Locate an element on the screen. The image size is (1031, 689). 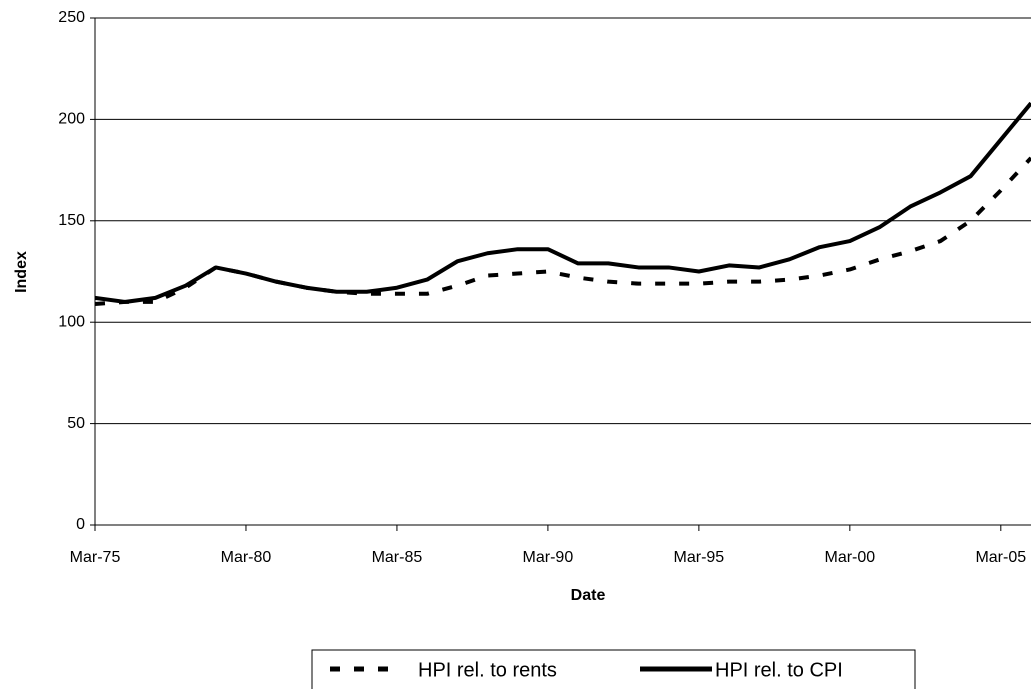
legend-box is located at coordinates (613, 669).